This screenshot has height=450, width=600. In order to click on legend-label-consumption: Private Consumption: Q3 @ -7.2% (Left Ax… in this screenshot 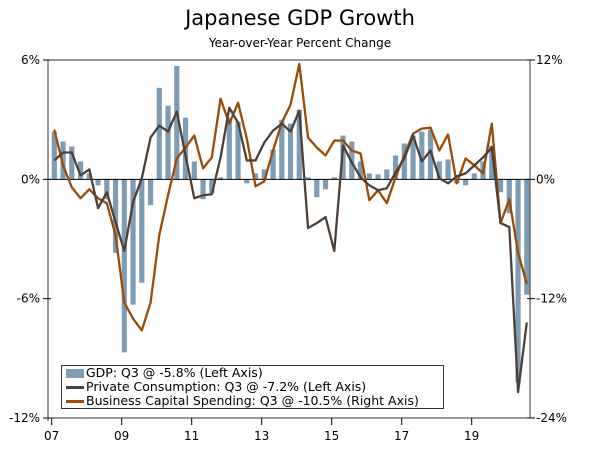, I will do `click(226, 386)`.